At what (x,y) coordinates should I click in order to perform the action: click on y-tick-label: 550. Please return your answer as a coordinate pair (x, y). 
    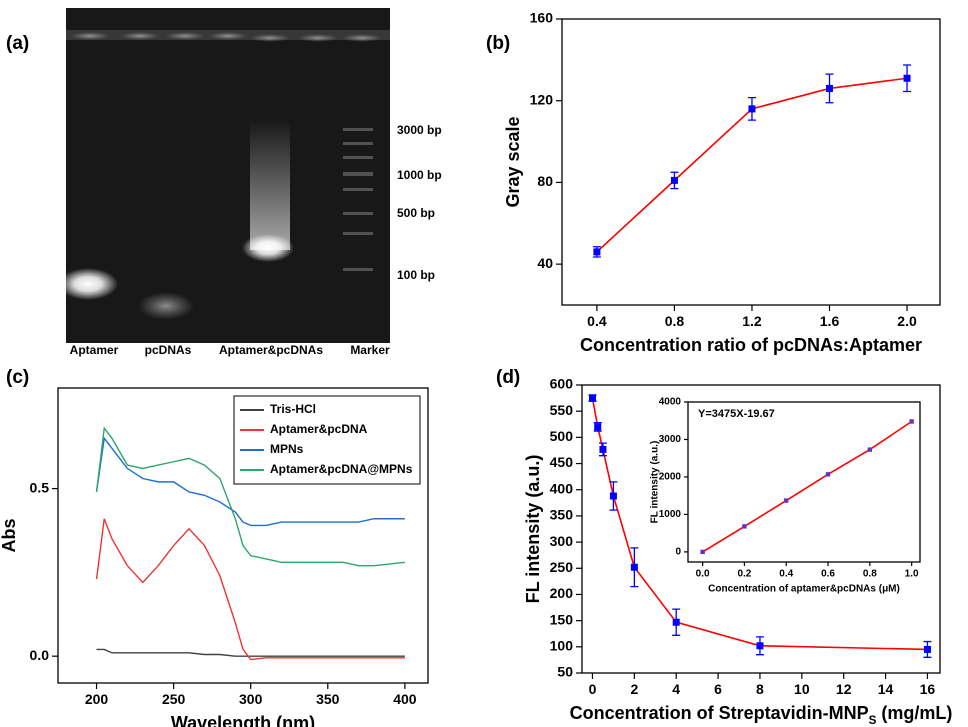
    Looking at the image, I should click on (562, 410).